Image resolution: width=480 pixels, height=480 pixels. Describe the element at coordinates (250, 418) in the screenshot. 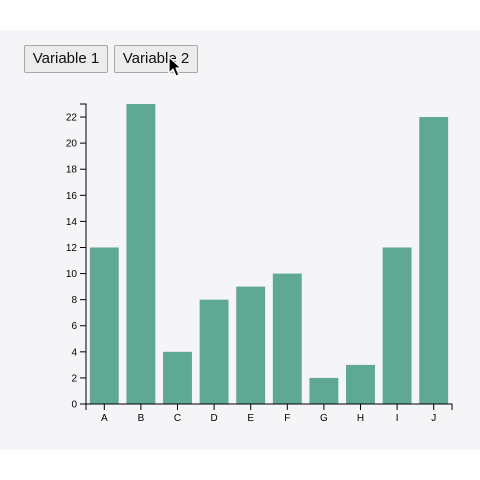

I see `x-tick-label-E: E` at that location.